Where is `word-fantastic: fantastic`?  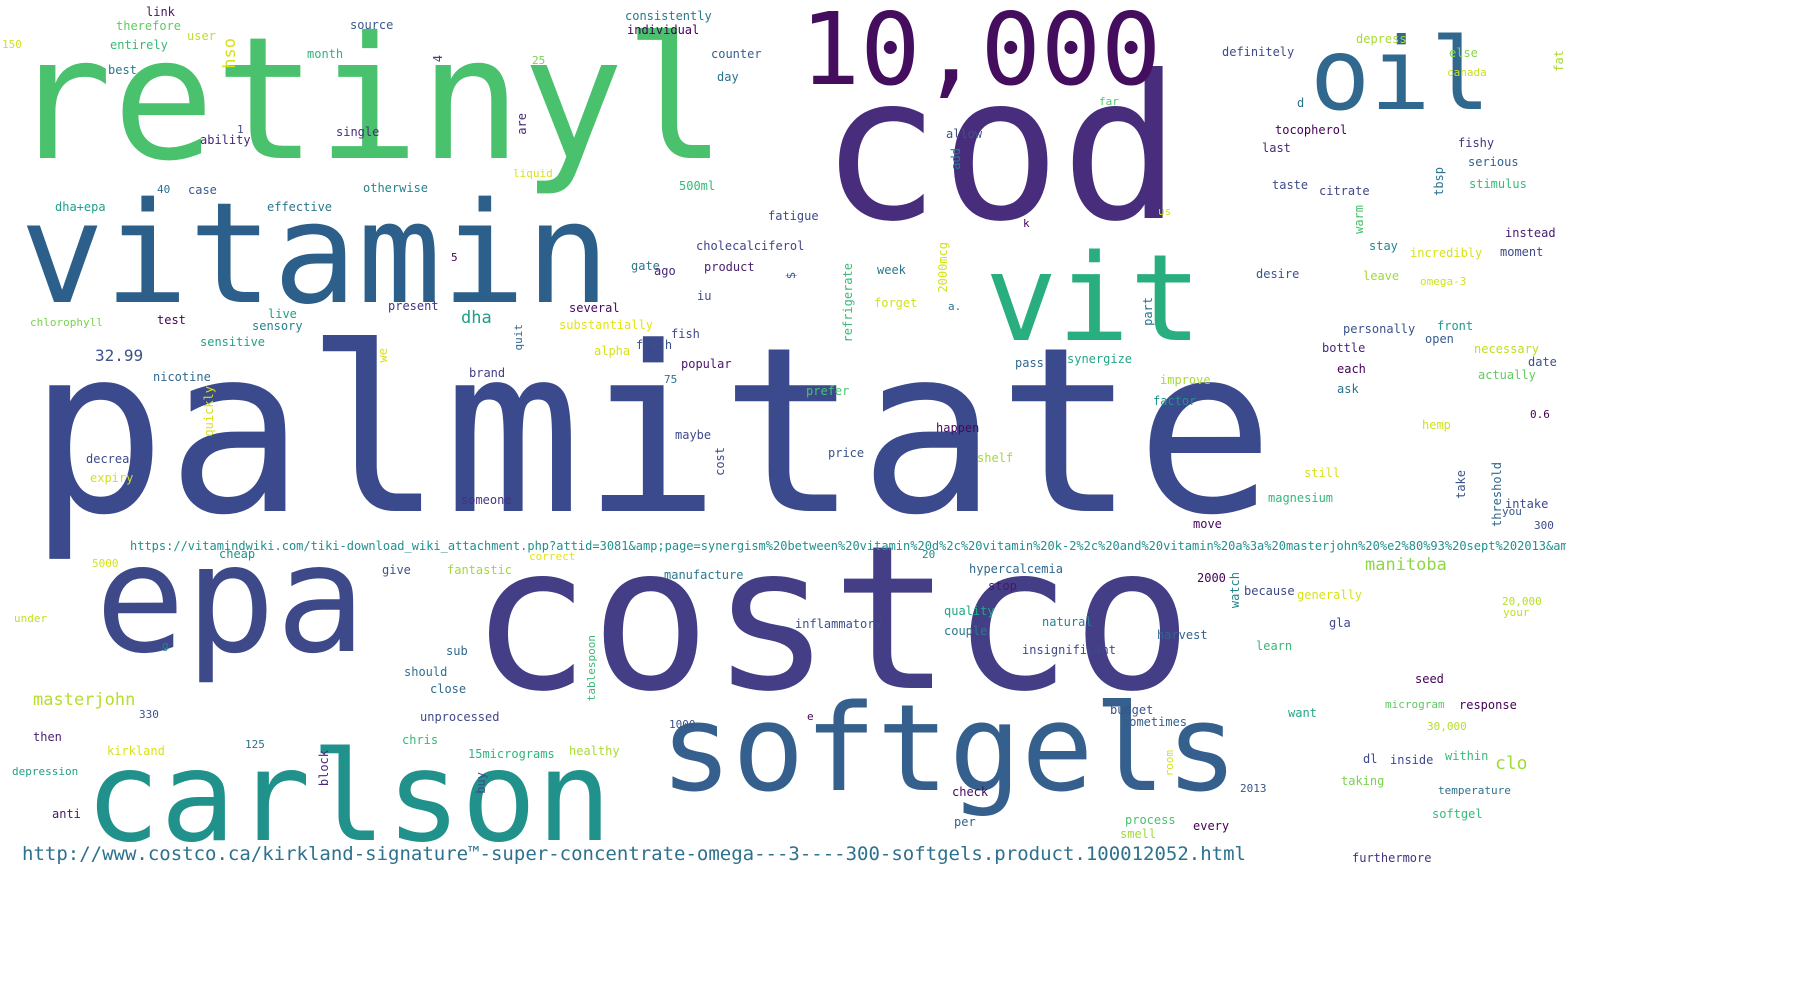
word-fantastic: fantastic is located at coordinates (480, 570).